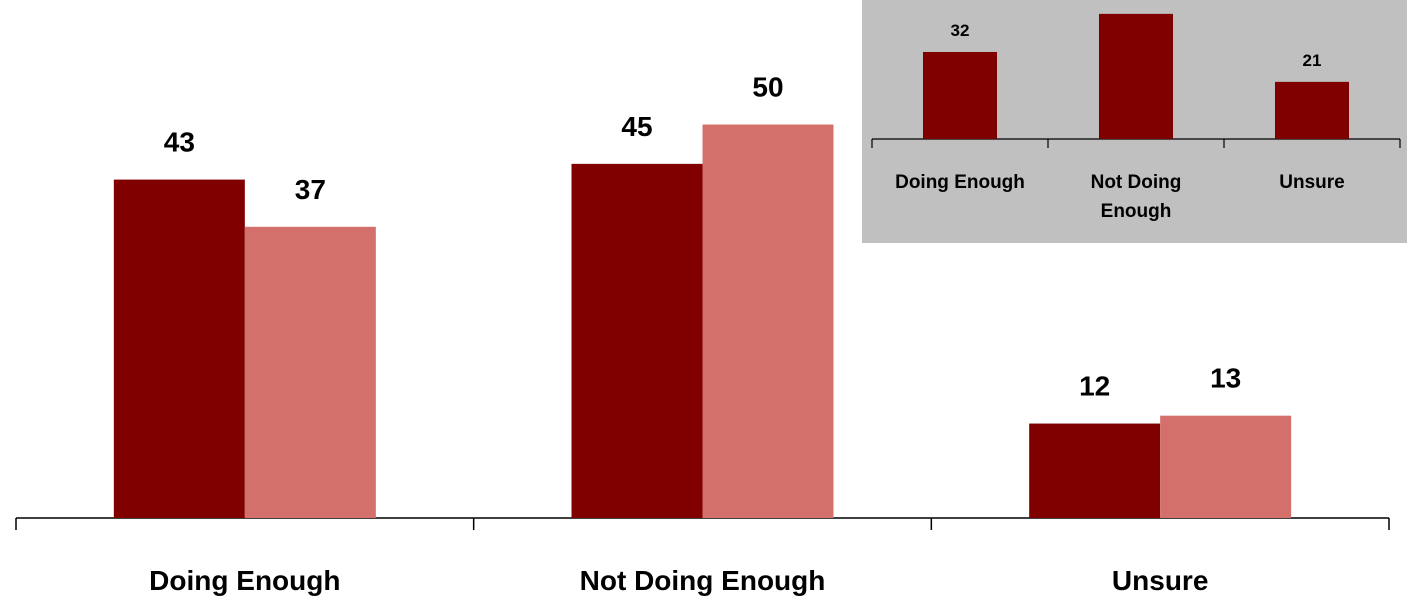 Image resolution: width=1407 pixels, height=597 pixels. I want to click on data-label: 13, so click(1225, 378).